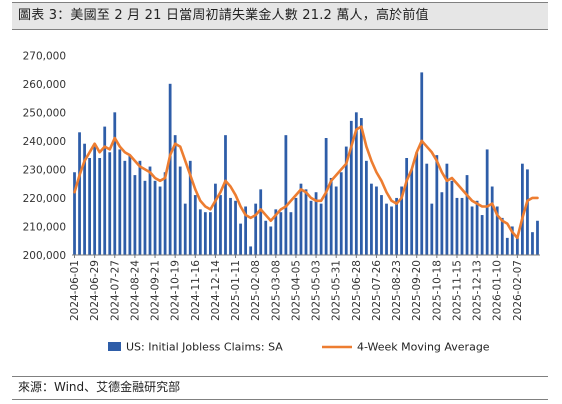  What do you see at coordinates (223, 15) in the screenshot?
I see `chart-title: 圖表 3：美國至 2 月 21 日當周初請失業金人數 21.2 萬人，高於前值` at bounding box center [223, 15].